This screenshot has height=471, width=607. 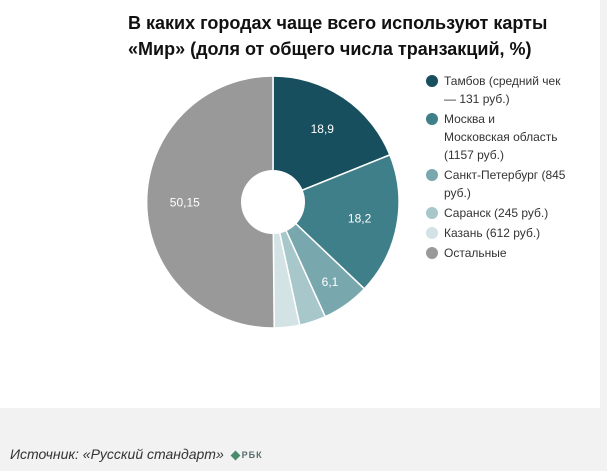 What do you see at coordinates (475, 253) in the screenshot?
I see `legend-label: Остальные` at bounding box center [475, 253].